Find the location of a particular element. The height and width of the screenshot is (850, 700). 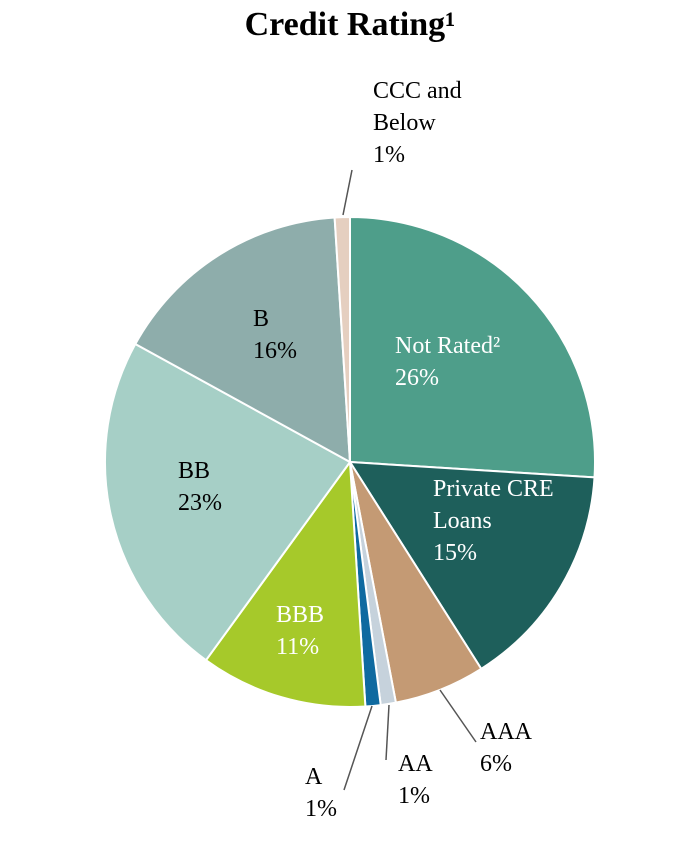

slice-label: BB 23% is located at coordinates (223, 487).